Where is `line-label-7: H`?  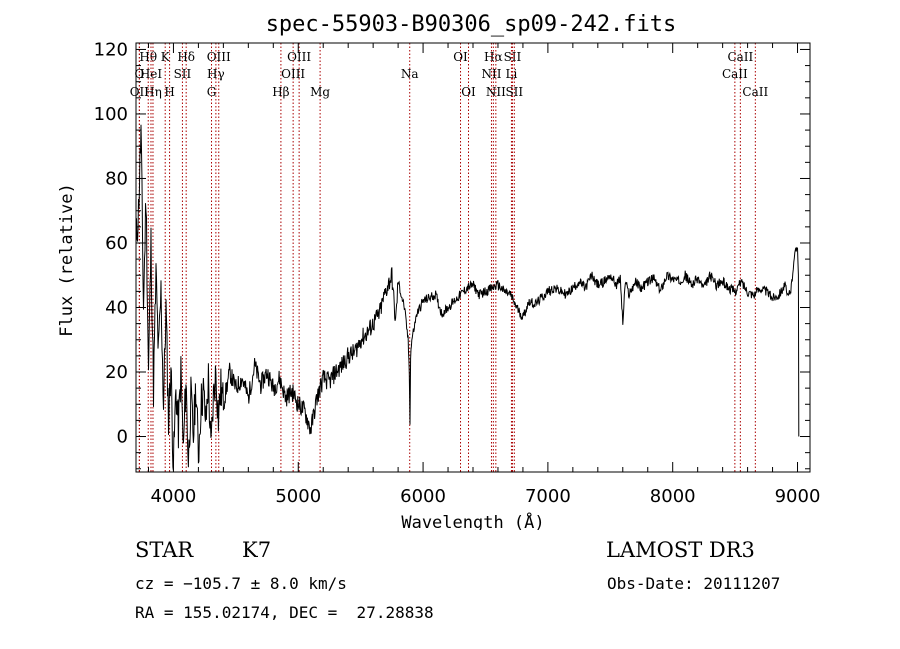 line-label-7: H is located at coordinates (169, 92).